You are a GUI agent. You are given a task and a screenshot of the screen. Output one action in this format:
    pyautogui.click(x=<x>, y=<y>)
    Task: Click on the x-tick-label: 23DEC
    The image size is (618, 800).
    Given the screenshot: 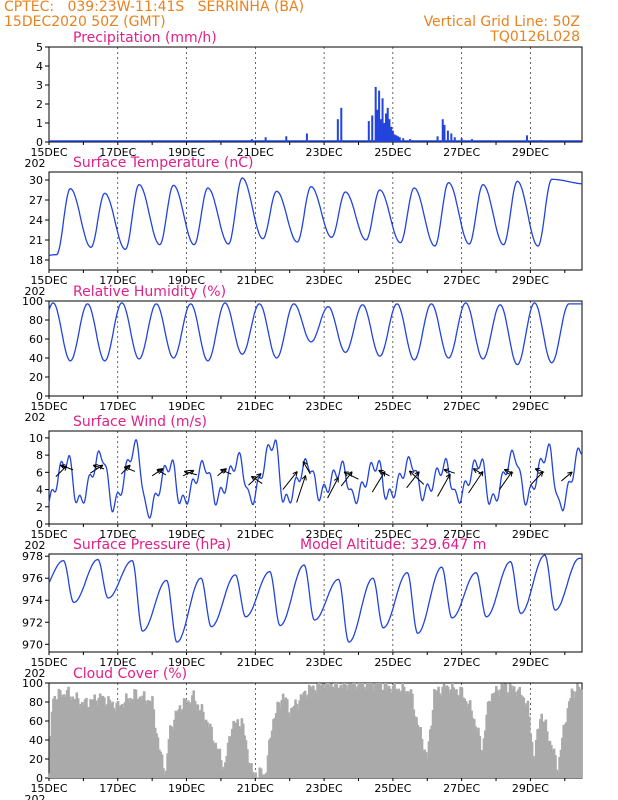 What is the action you would take?
    pyautogui.click(x=324, y=280)
    